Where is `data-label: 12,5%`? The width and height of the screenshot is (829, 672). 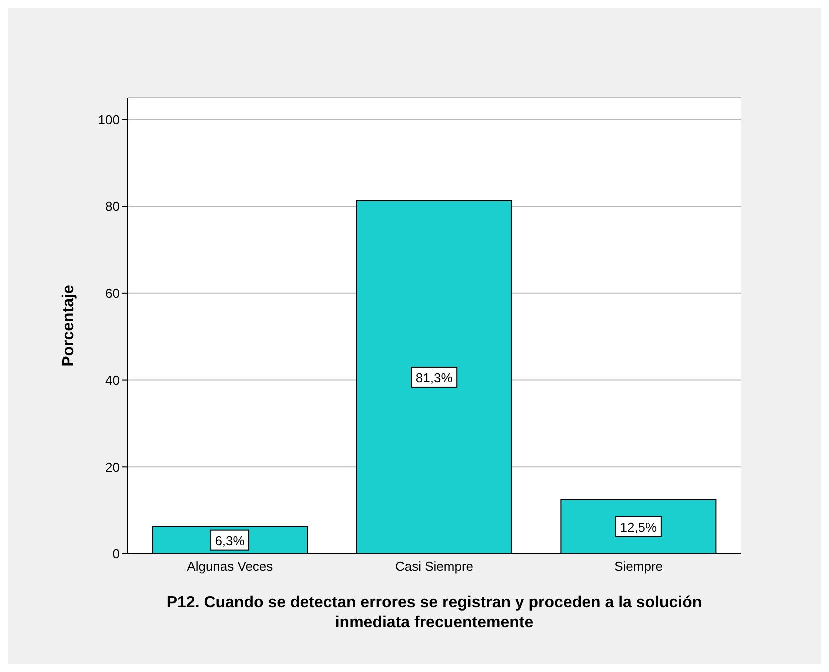 data-label: 12,5% is located at coordinates (639, 527).